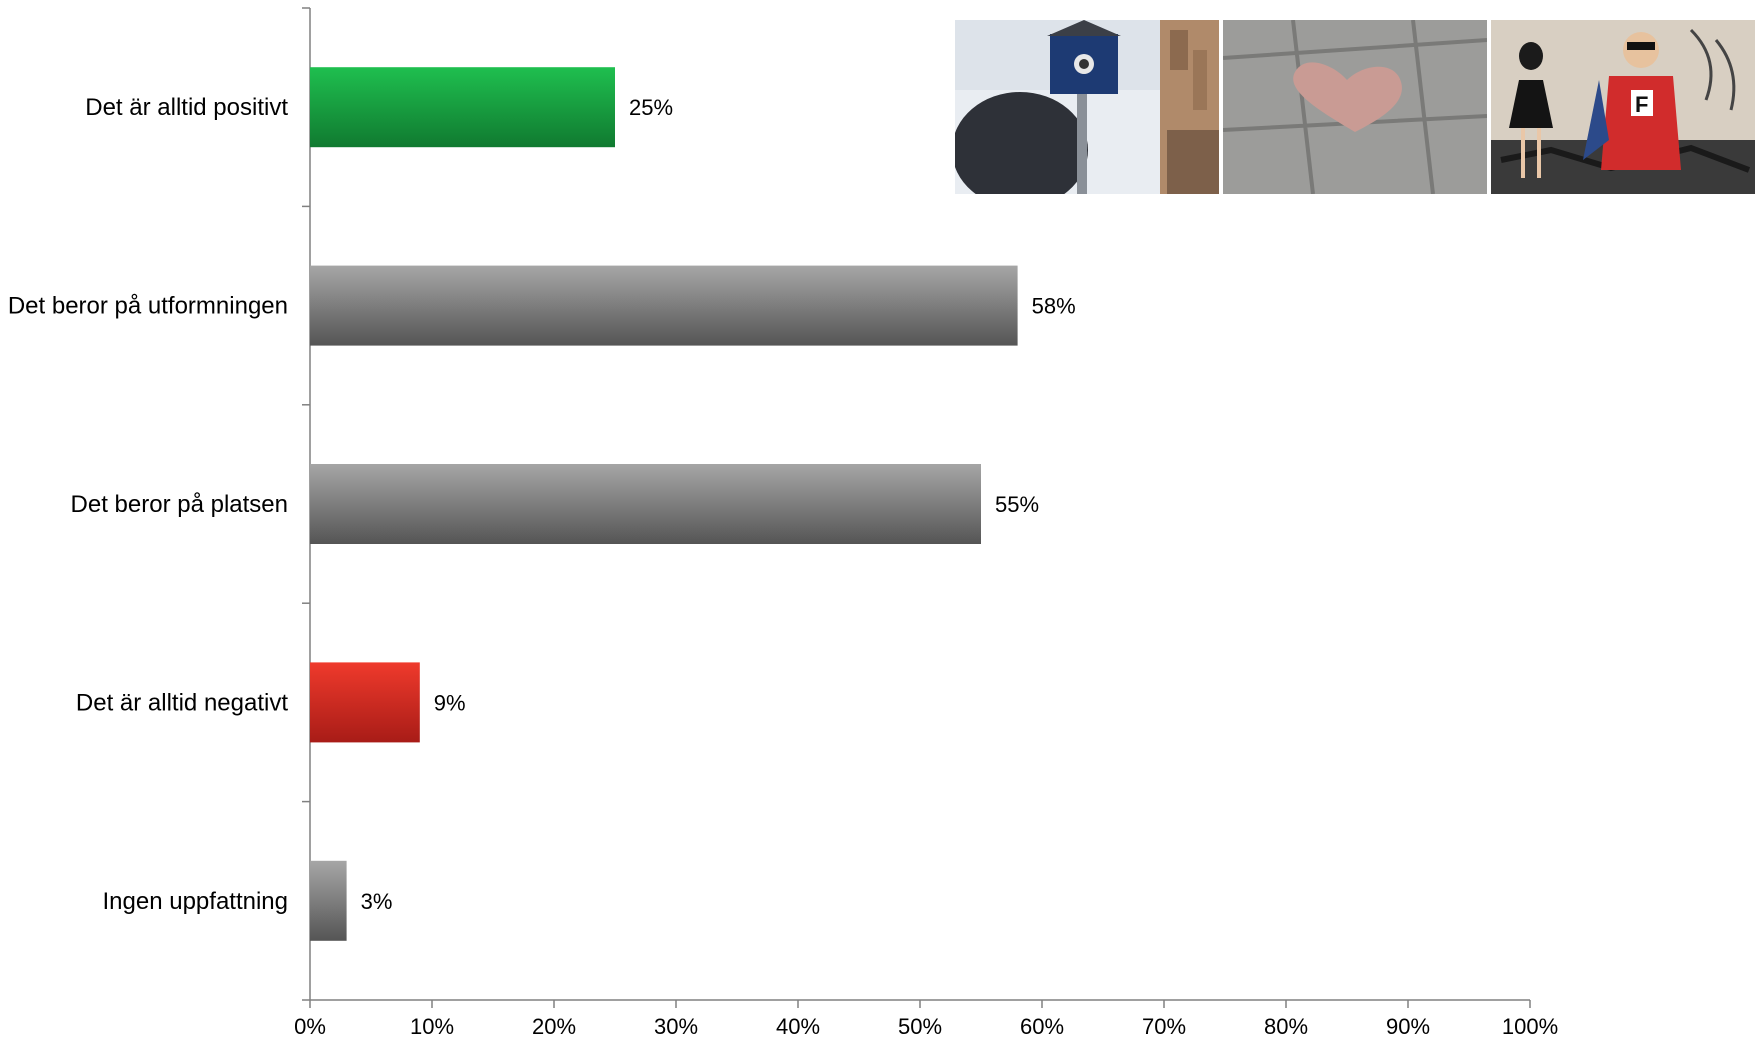 The width and height of the screenshot is (1760, 1040). What do you see at coordinates (1530, 1026) in the screenshot?
I see `x-tick-label: 100%` at bounding box center [1530, 1026].